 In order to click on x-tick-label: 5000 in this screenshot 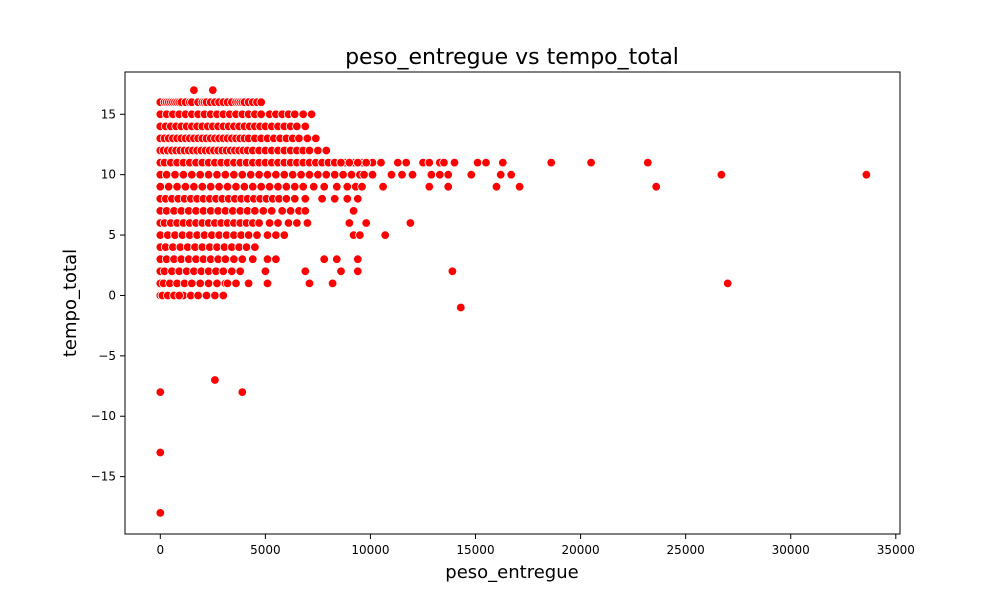, I will do `click(265, 550)`.